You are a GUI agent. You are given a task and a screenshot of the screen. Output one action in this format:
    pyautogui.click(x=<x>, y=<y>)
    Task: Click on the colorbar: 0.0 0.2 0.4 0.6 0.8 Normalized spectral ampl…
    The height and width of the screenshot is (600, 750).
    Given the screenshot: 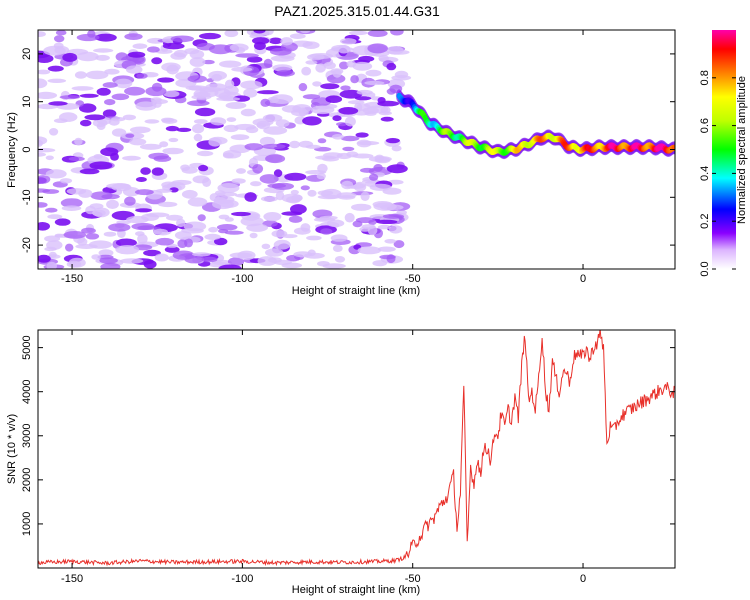 What is the action you would take?
    pyautogui.click(x=723, y=153)
    